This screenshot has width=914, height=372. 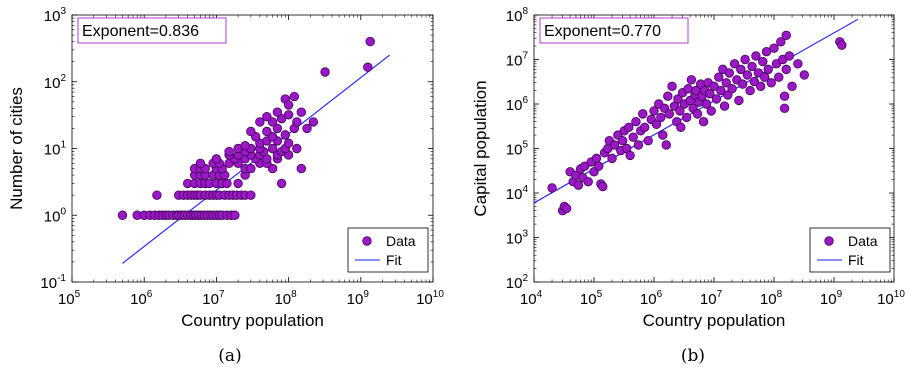 I want to click on y-tick-label: 10⁴, so click(x=517, y=193).